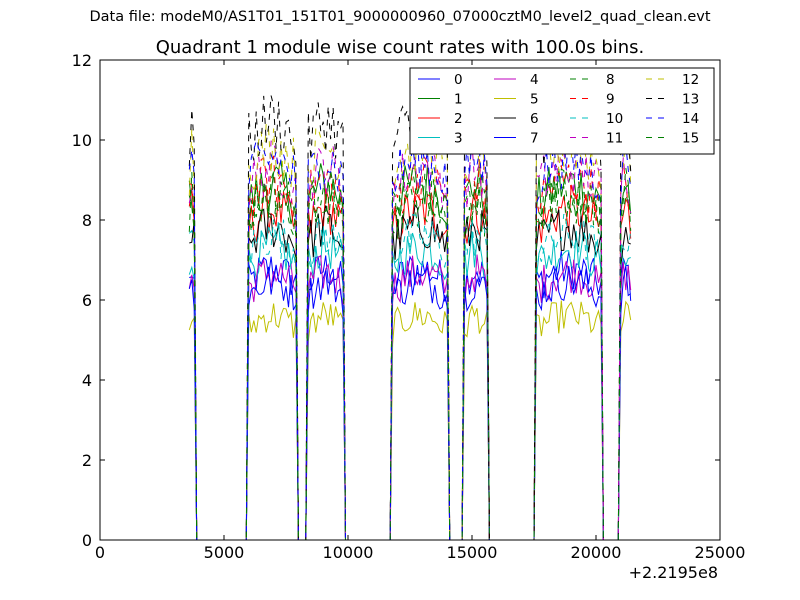  Describe the element at coordinates (596, 552) in the screenshot. I see `x-tick-label: 20000` at that location.